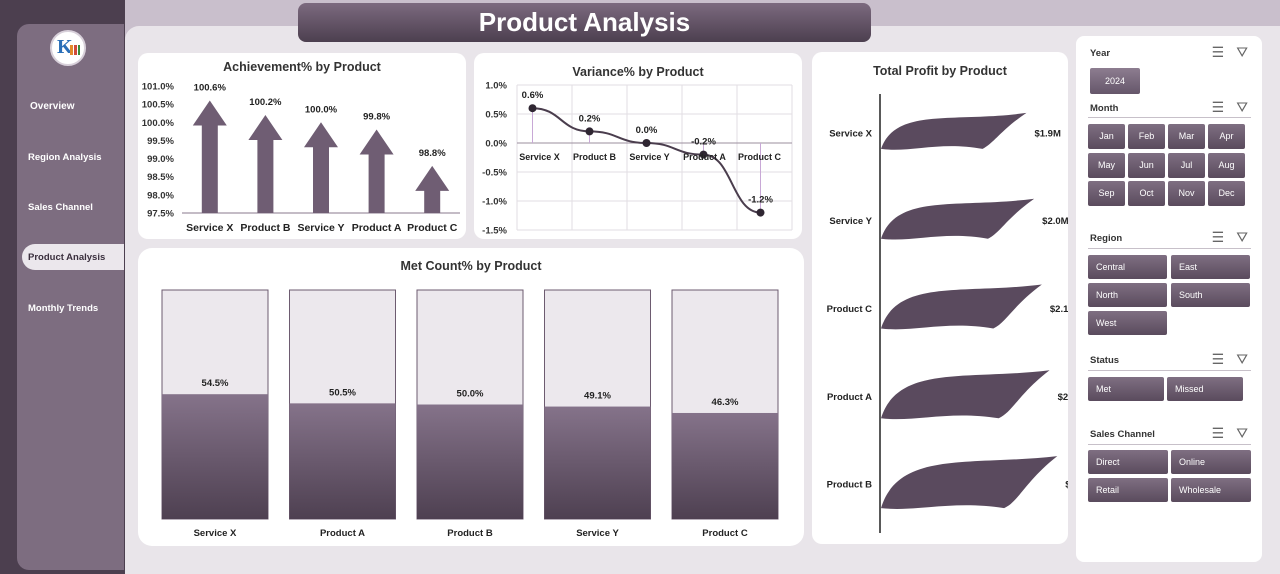  What do you see at coordinates (75, 50) in the screenshot?
I see `logo-bars-icon` at bounding box center [75, 50].